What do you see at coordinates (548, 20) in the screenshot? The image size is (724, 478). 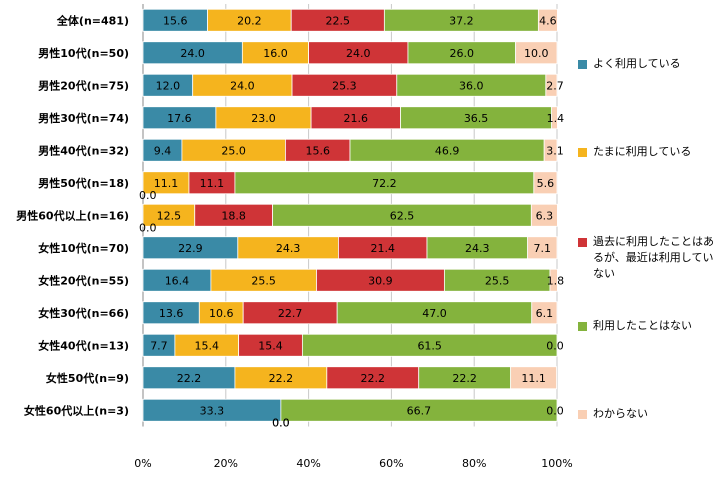 I see `data-label: 4.6` at bounding box center [548, 20].